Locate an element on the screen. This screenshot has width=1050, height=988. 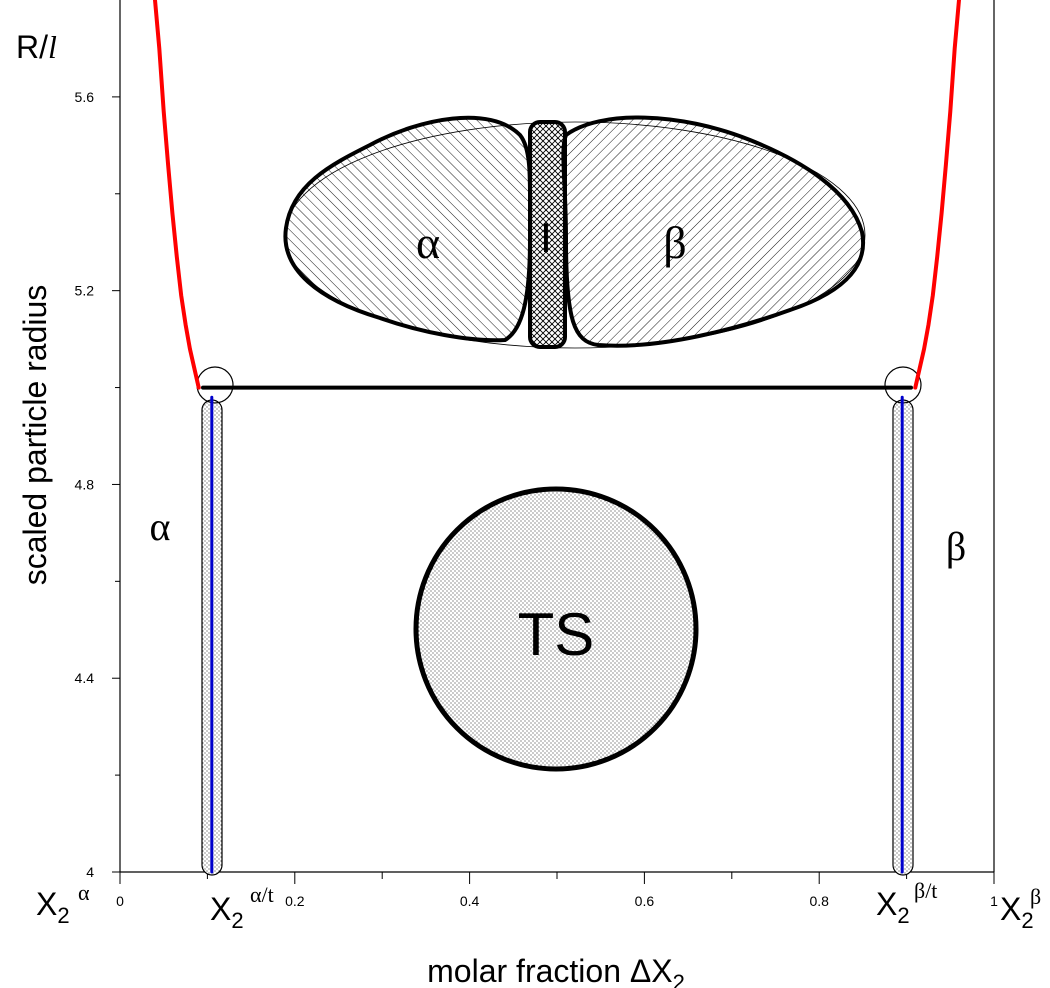
y-axis-top-main: R/ is located at coordinates (32, 47).